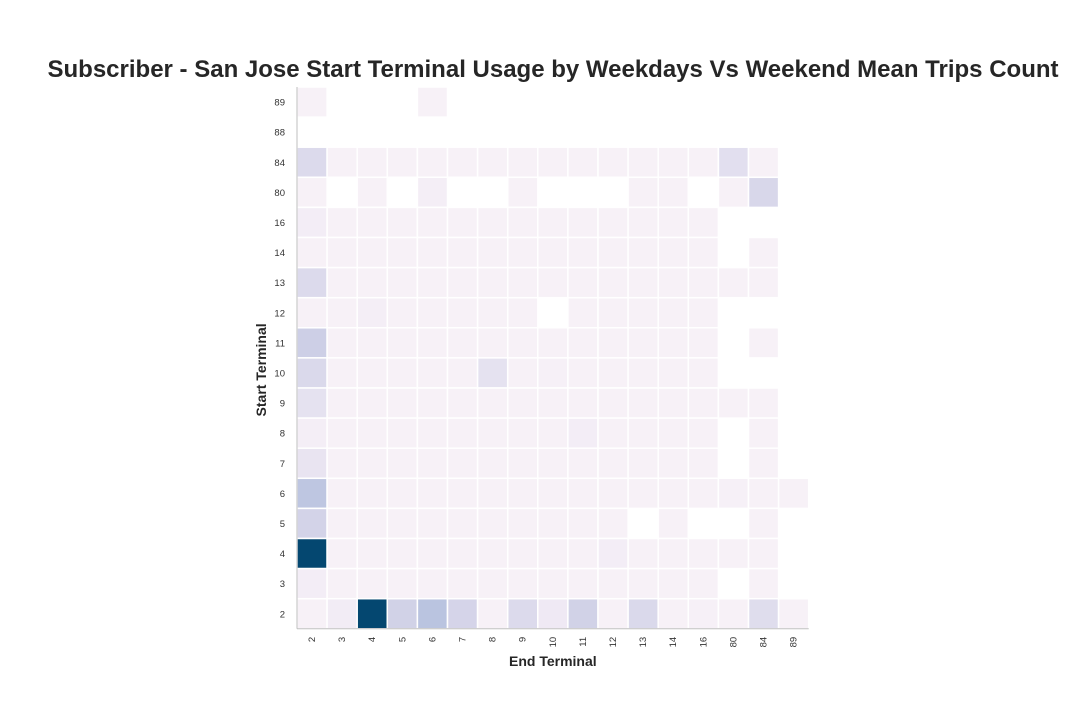 This screenshot has width=1080, height=720. What do you see at coordinates (279, 193) in the screenshot?
I see `y-tick-label-80: 80` at bounding box center [279, 193].